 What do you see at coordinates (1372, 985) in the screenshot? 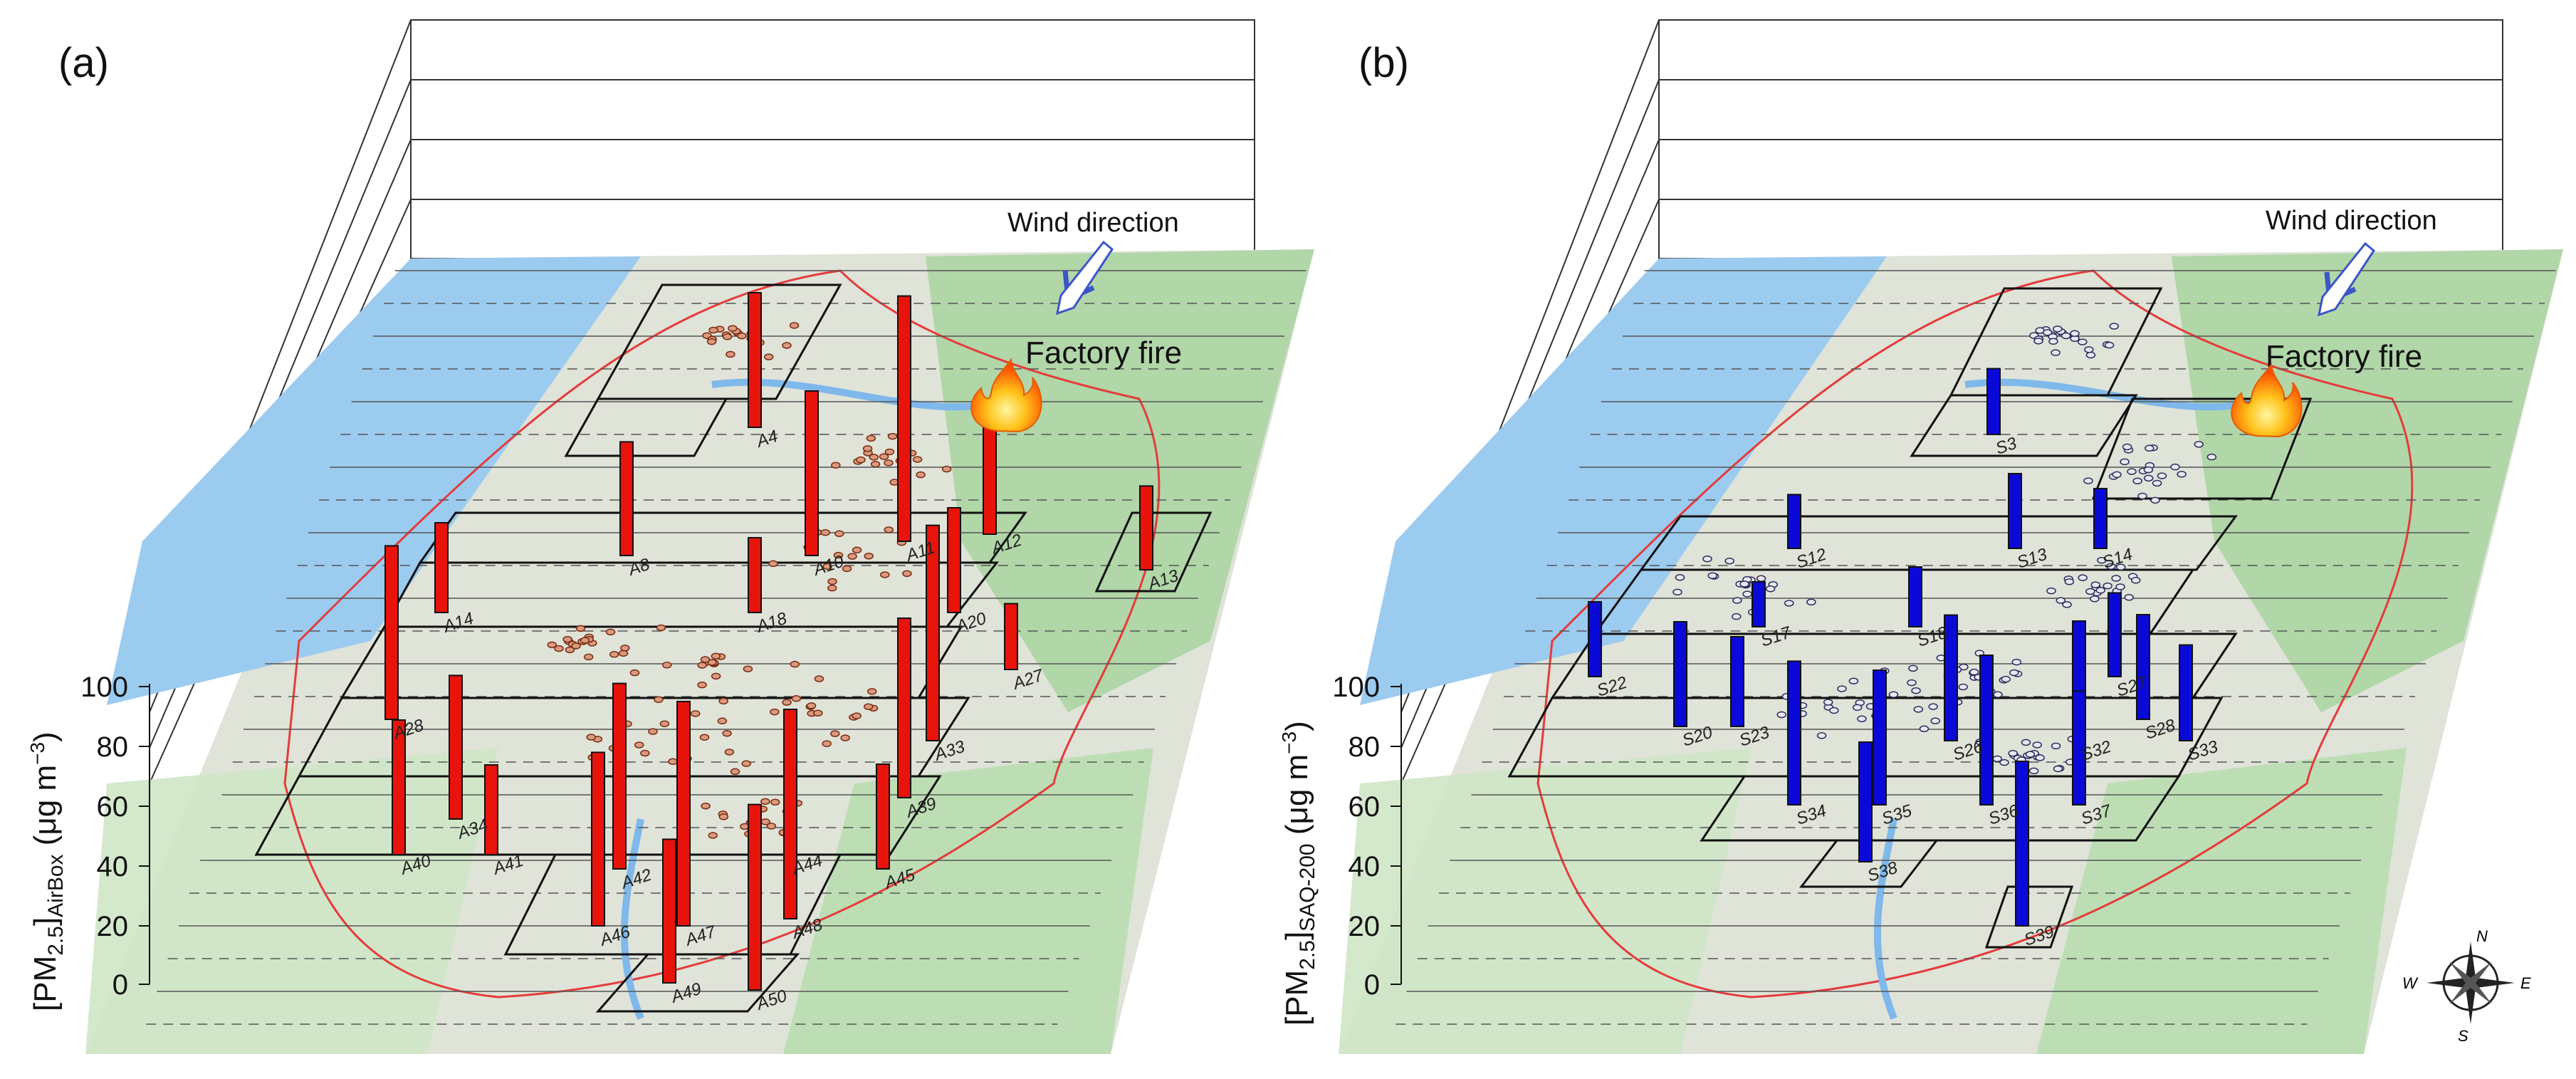
I see `y-tick-label: 0` at bounding box center [1372, 985].